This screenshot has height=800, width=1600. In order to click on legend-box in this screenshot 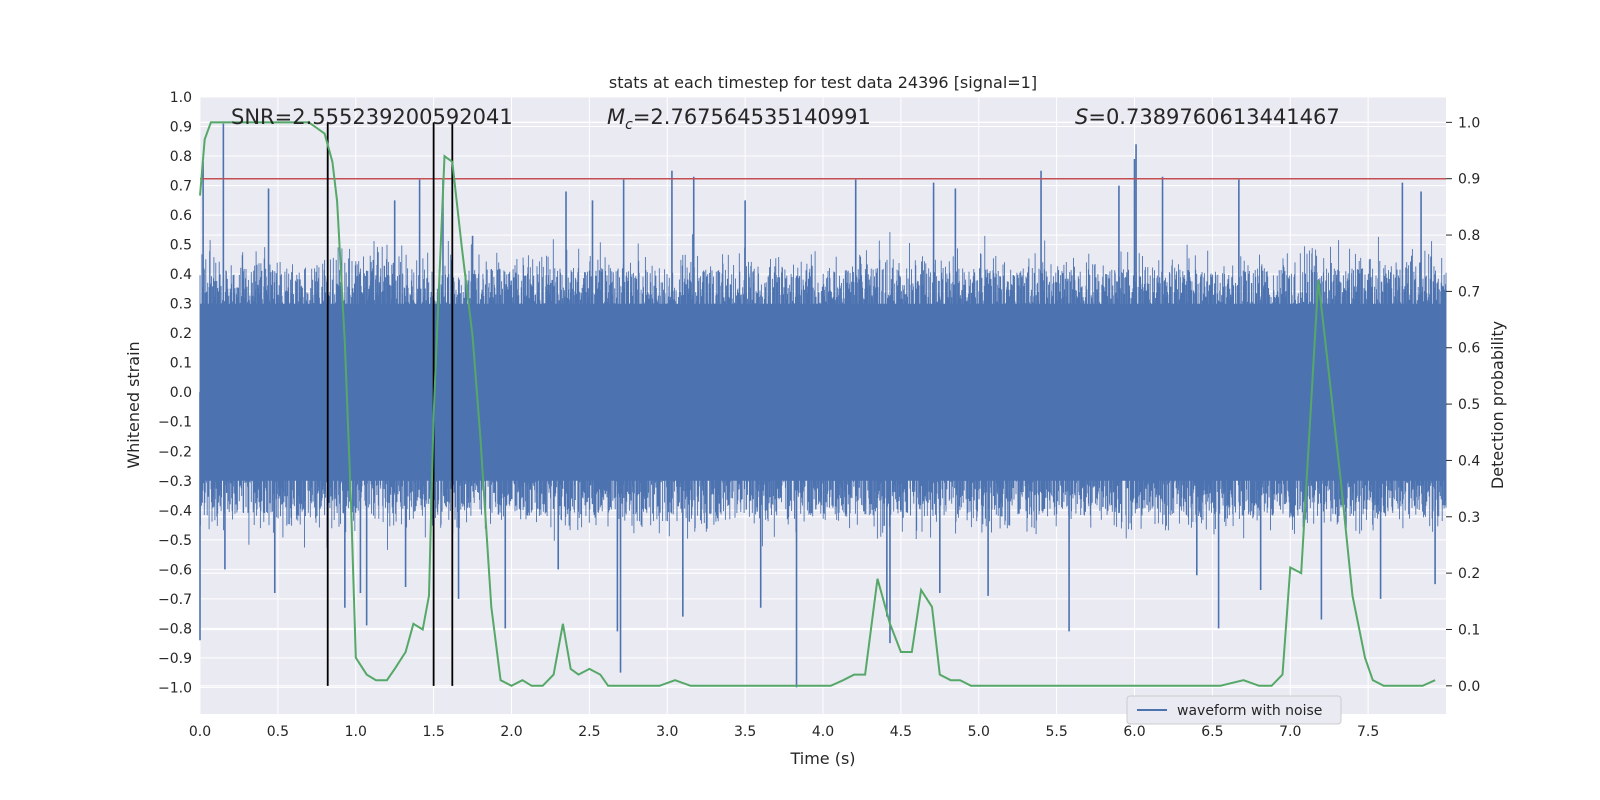, I will do `click(1234, 710)`.